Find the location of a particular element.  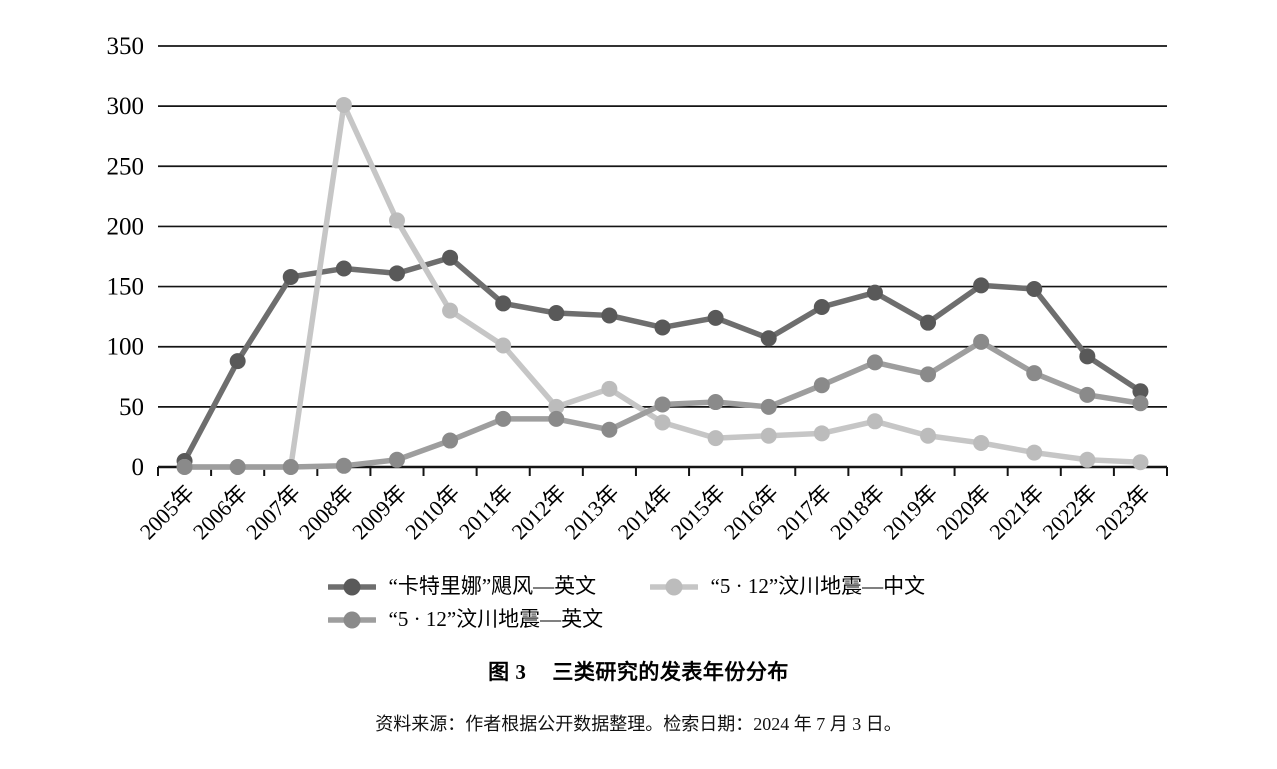

x-tick-label: 2008年 is located at coordinates (326, 512).